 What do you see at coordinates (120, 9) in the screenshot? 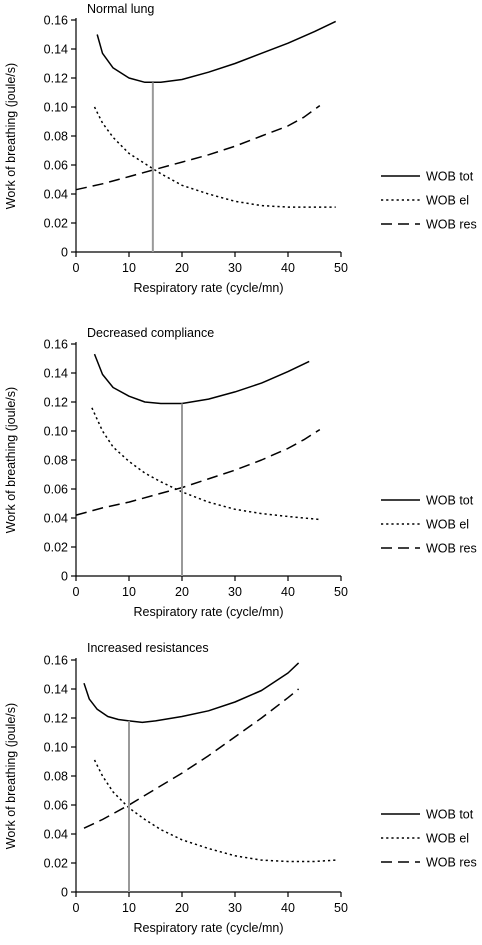
I see `chart-title: Normal lung` at bounding box center [120, 9].